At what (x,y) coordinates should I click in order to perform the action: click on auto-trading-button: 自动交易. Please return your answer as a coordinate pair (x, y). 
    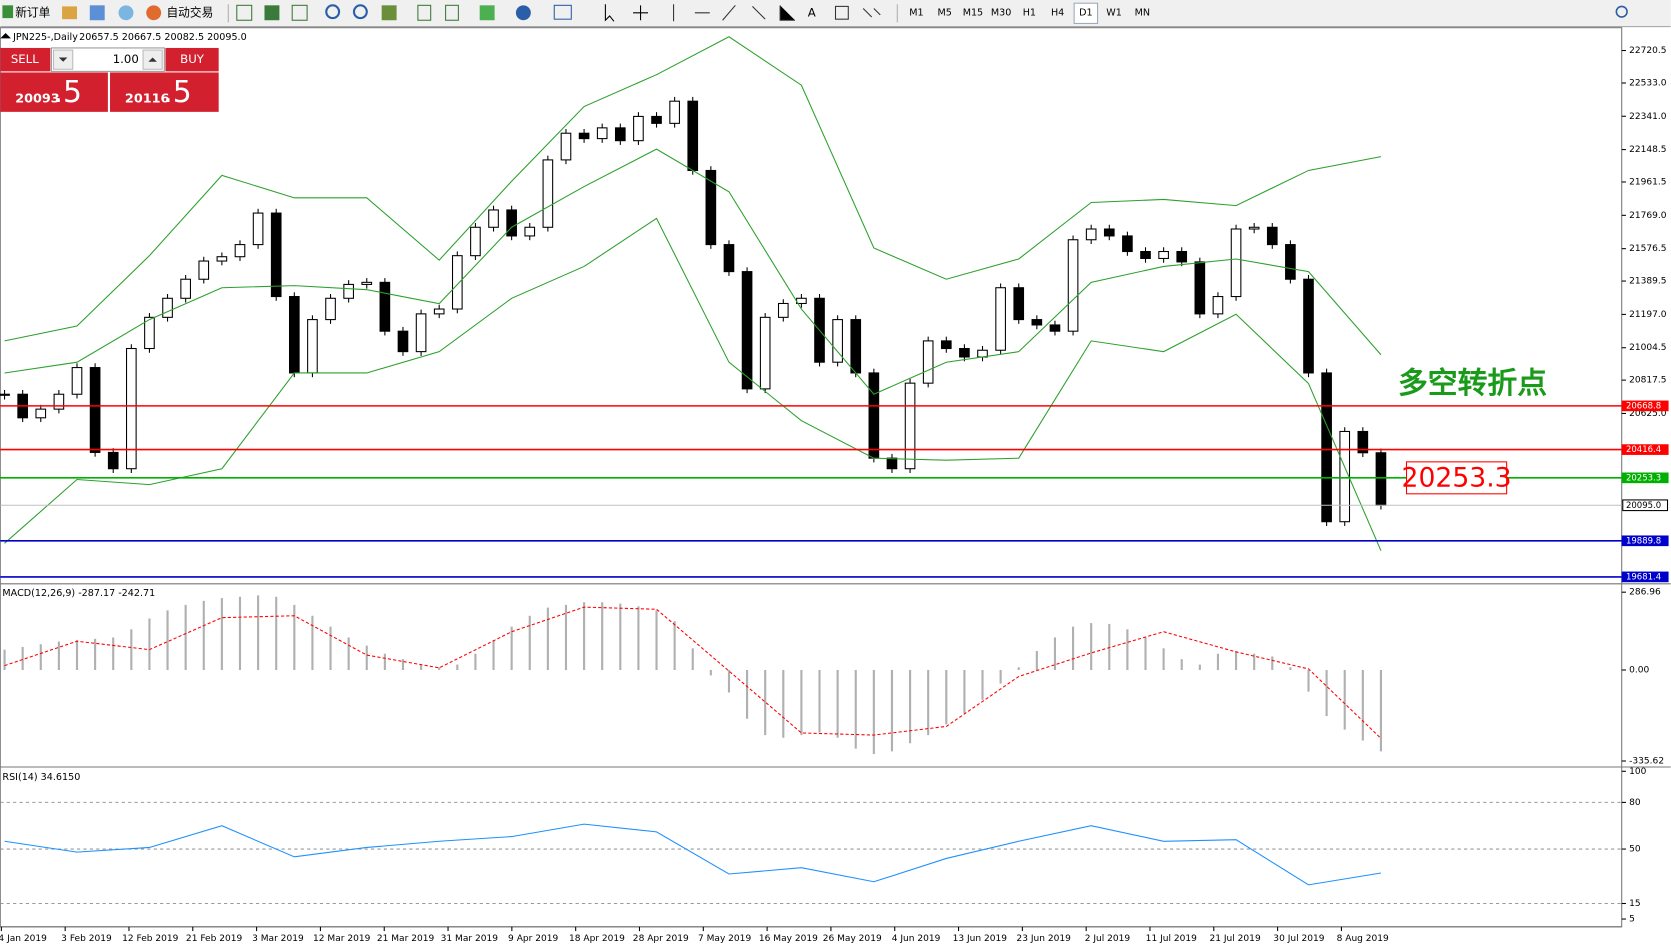
    Looking at the image, I should click on (189, 12).